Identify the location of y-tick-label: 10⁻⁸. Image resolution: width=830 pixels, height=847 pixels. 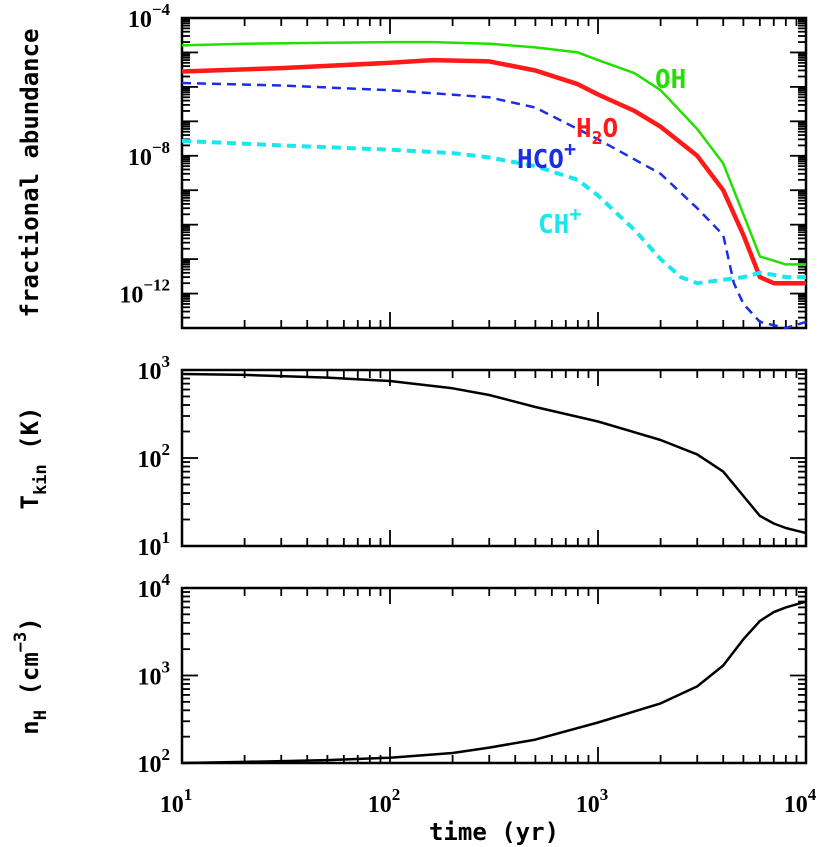
(149, 154).